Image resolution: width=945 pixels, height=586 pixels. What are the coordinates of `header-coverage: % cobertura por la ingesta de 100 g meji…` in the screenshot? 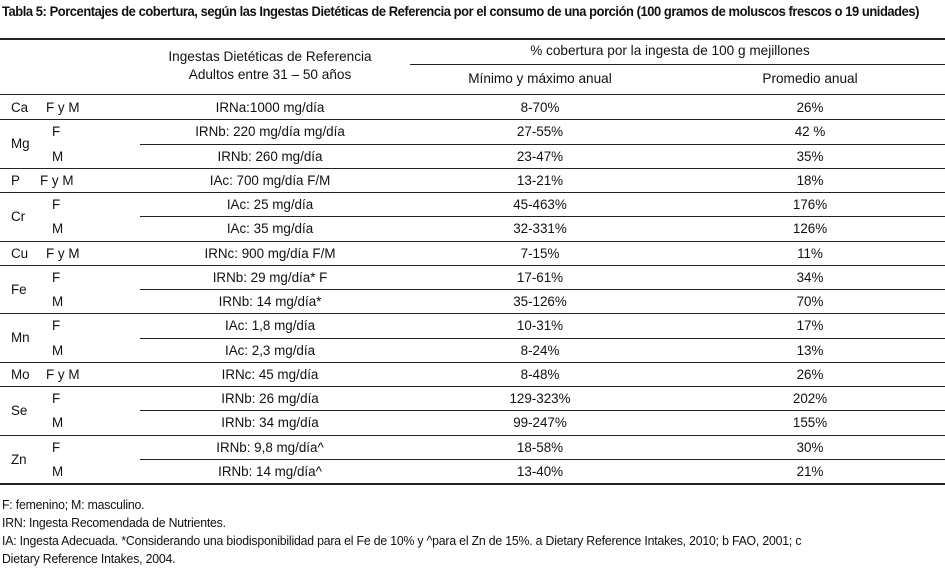 It's located at (670, 50).